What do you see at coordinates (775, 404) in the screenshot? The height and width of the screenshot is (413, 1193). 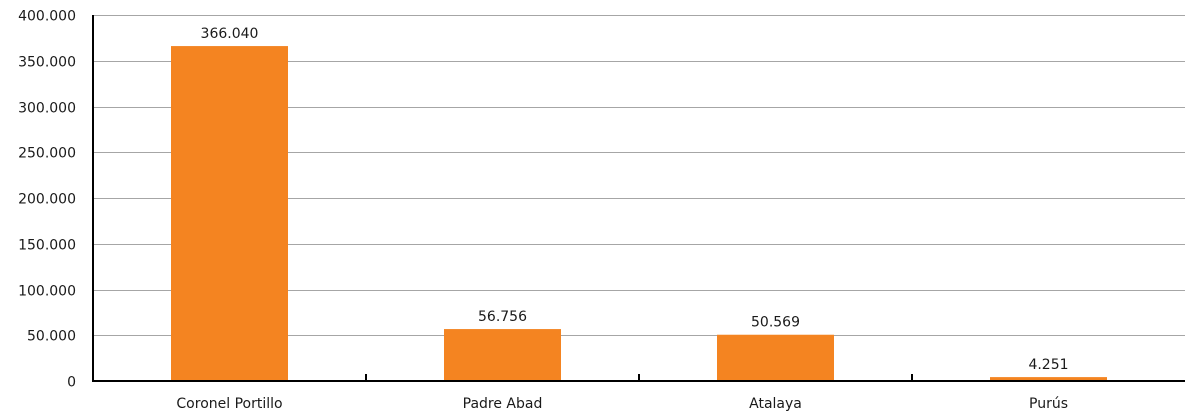 I see `x-tick-label: Atalaya` at bounding box center [775, 404].